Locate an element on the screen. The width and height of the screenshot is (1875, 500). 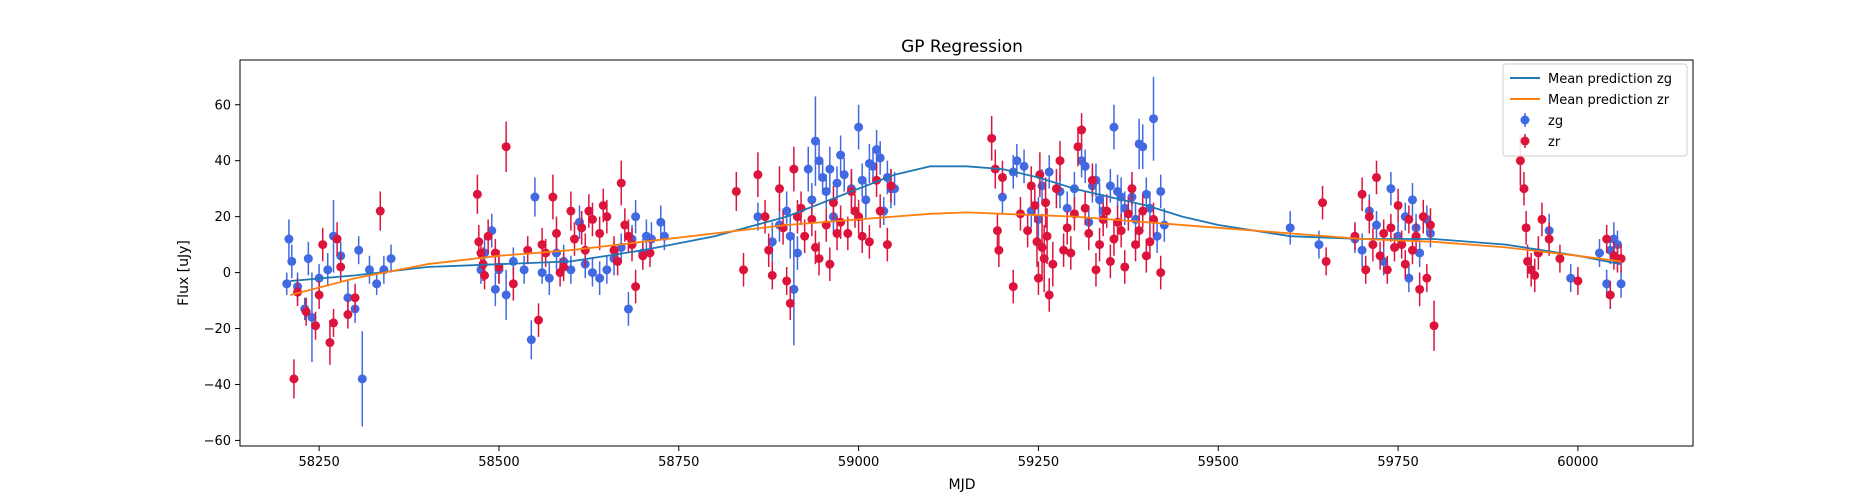
y-axis: −60 −40 −20 0 20 40 60 is located at coordinates (222, 273).